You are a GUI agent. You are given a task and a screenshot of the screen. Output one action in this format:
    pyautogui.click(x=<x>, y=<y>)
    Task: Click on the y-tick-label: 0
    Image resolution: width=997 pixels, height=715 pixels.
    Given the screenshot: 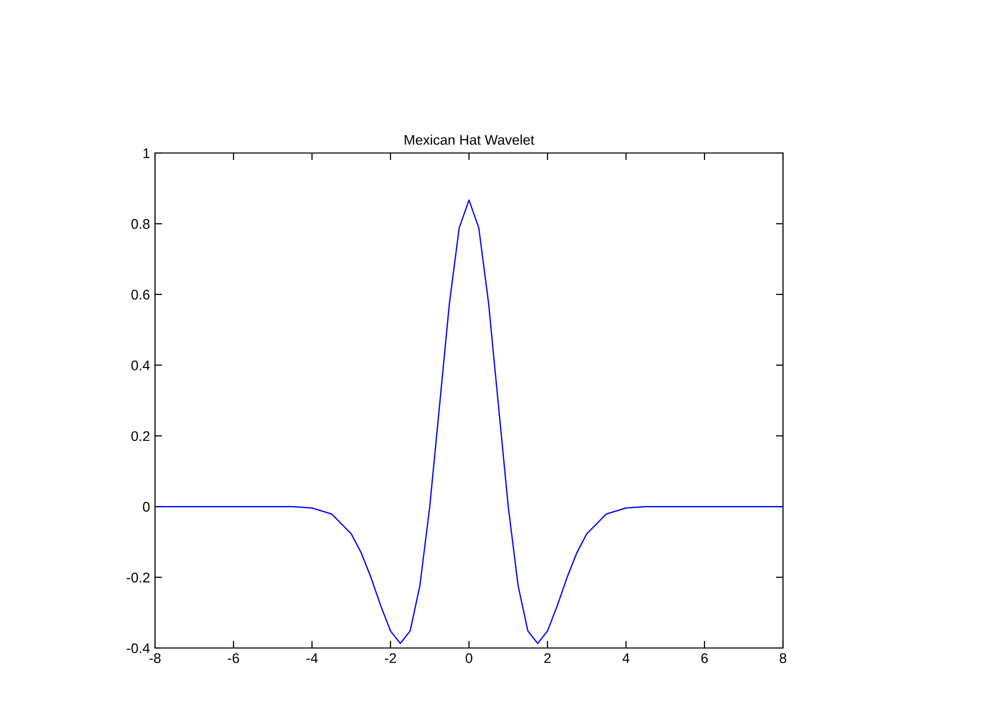 What is the action you would take?
    pyautogui.click(x=146, y=507)
    